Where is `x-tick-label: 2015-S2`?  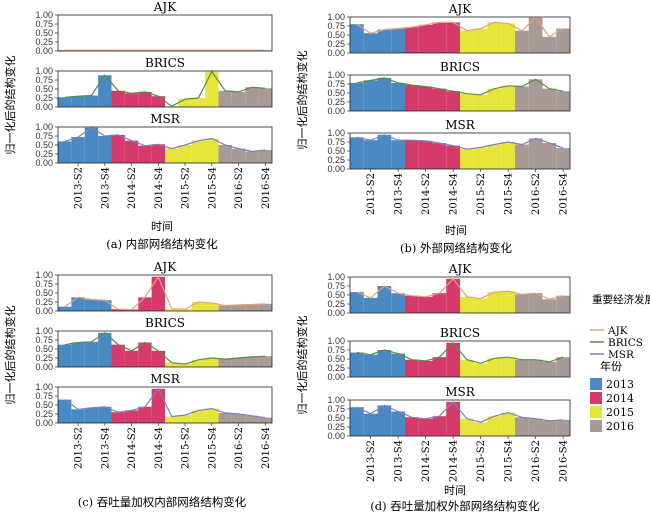 x-tick-label: 2015-S2 is located at coordinates (481, 461).